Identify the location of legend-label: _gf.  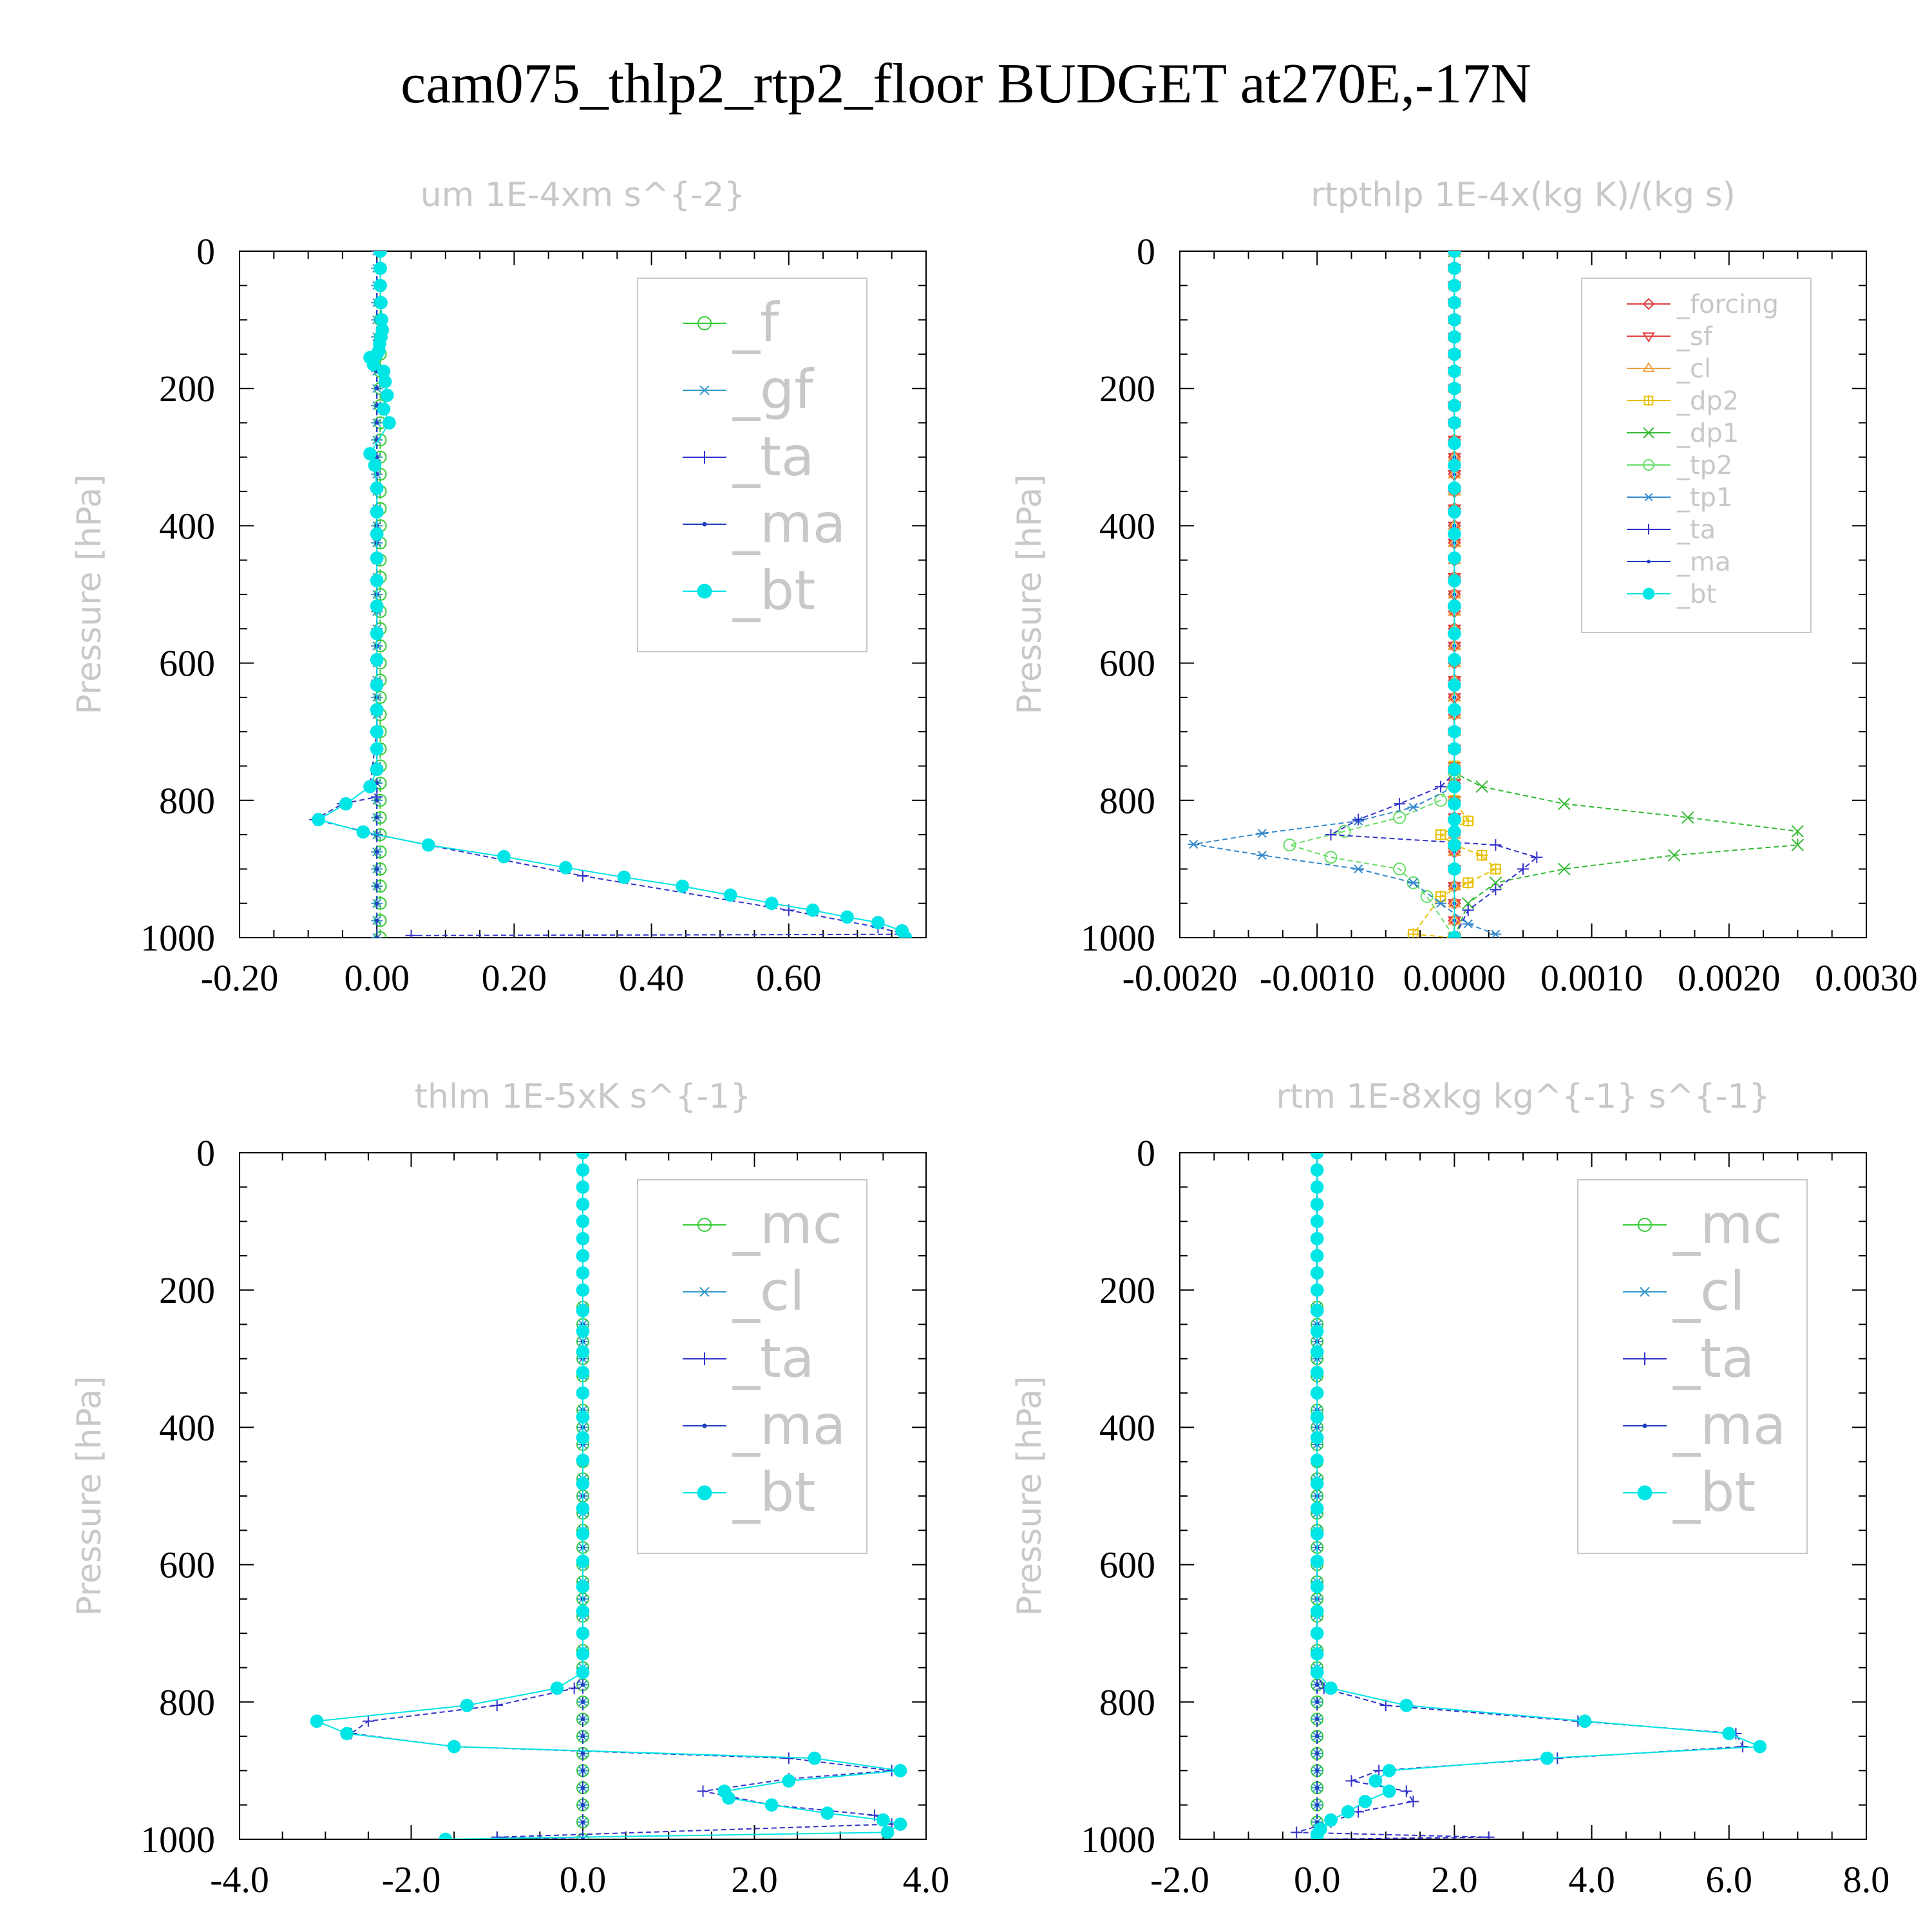
(774, 389).